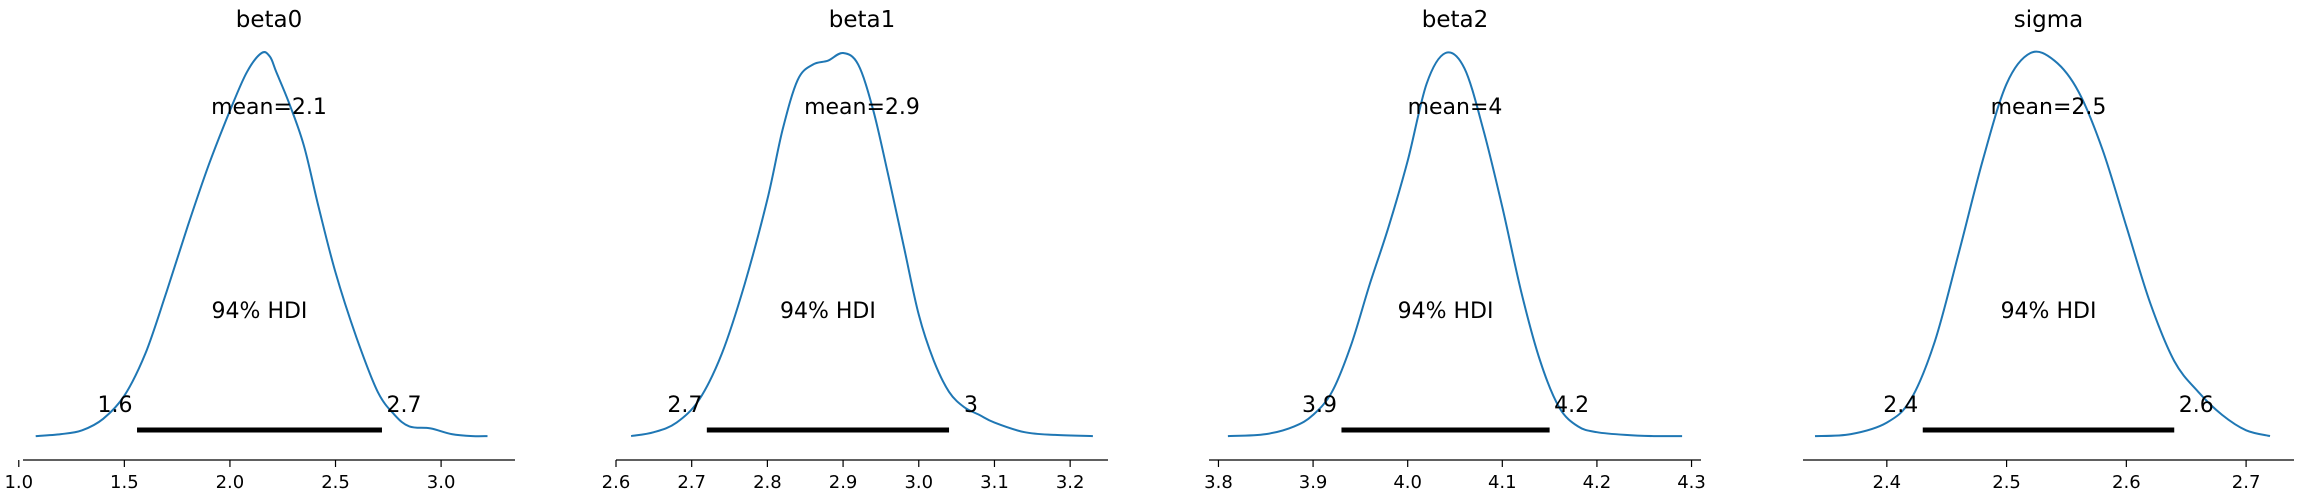  What do you see at coordinates (1900, 405) in the screenshot?
I see `hdi-low-label: 2.4` at bounding box center [1900, 405].